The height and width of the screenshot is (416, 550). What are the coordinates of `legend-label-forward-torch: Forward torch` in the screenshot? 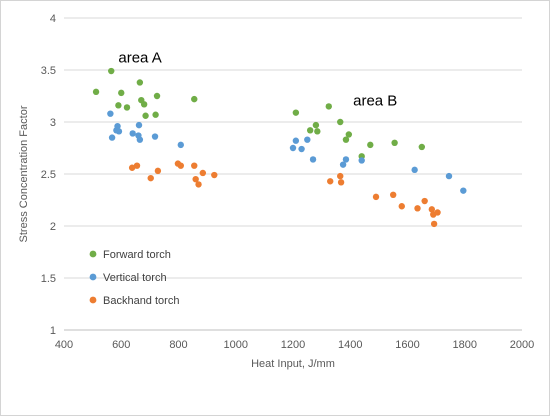 It's located at (137, 255).